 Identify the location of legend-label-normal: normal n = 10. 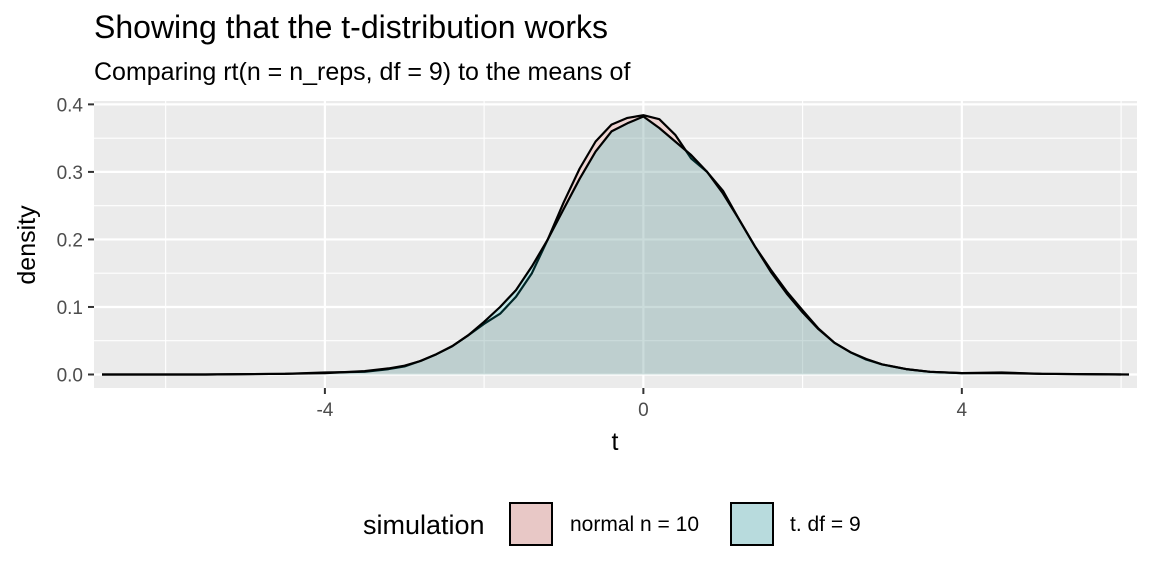
(634, 524).